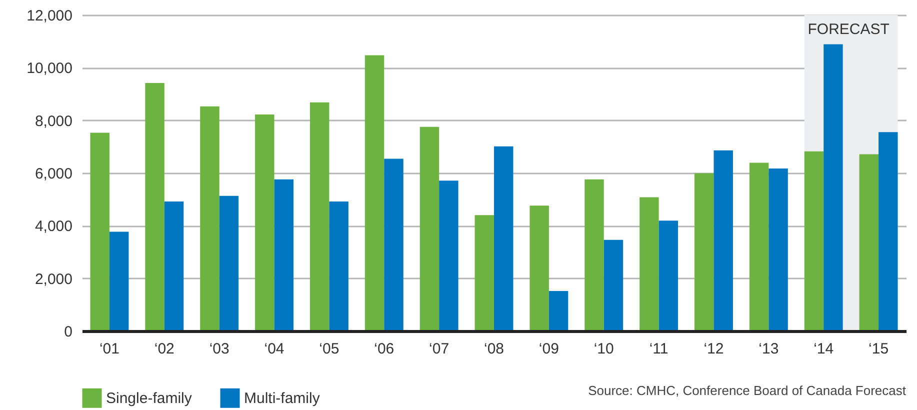 The width and height of the screenshot is (917, 410). I want to click on x-tick-label: ‘13, so click(768, 349).